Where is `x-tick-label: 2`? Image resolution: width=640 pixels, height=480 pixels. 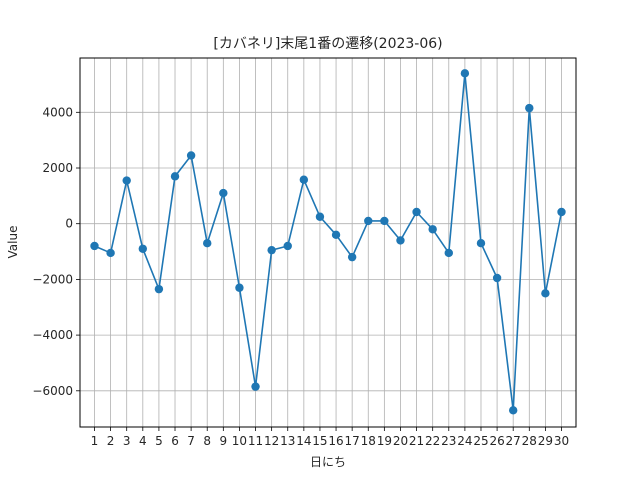
x-tick-label: 2 is located at coordinates (111, 441).